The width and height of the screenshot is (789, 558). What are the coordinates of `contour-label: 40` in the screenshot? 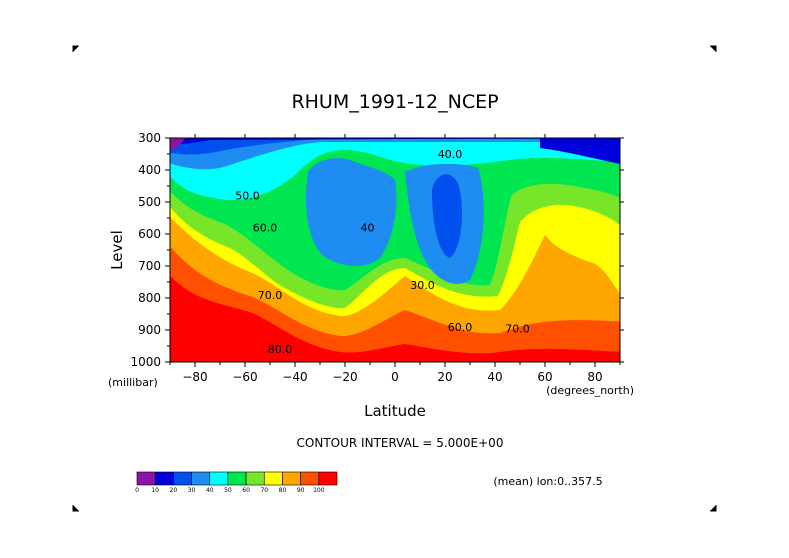 It's located at (368, 228).